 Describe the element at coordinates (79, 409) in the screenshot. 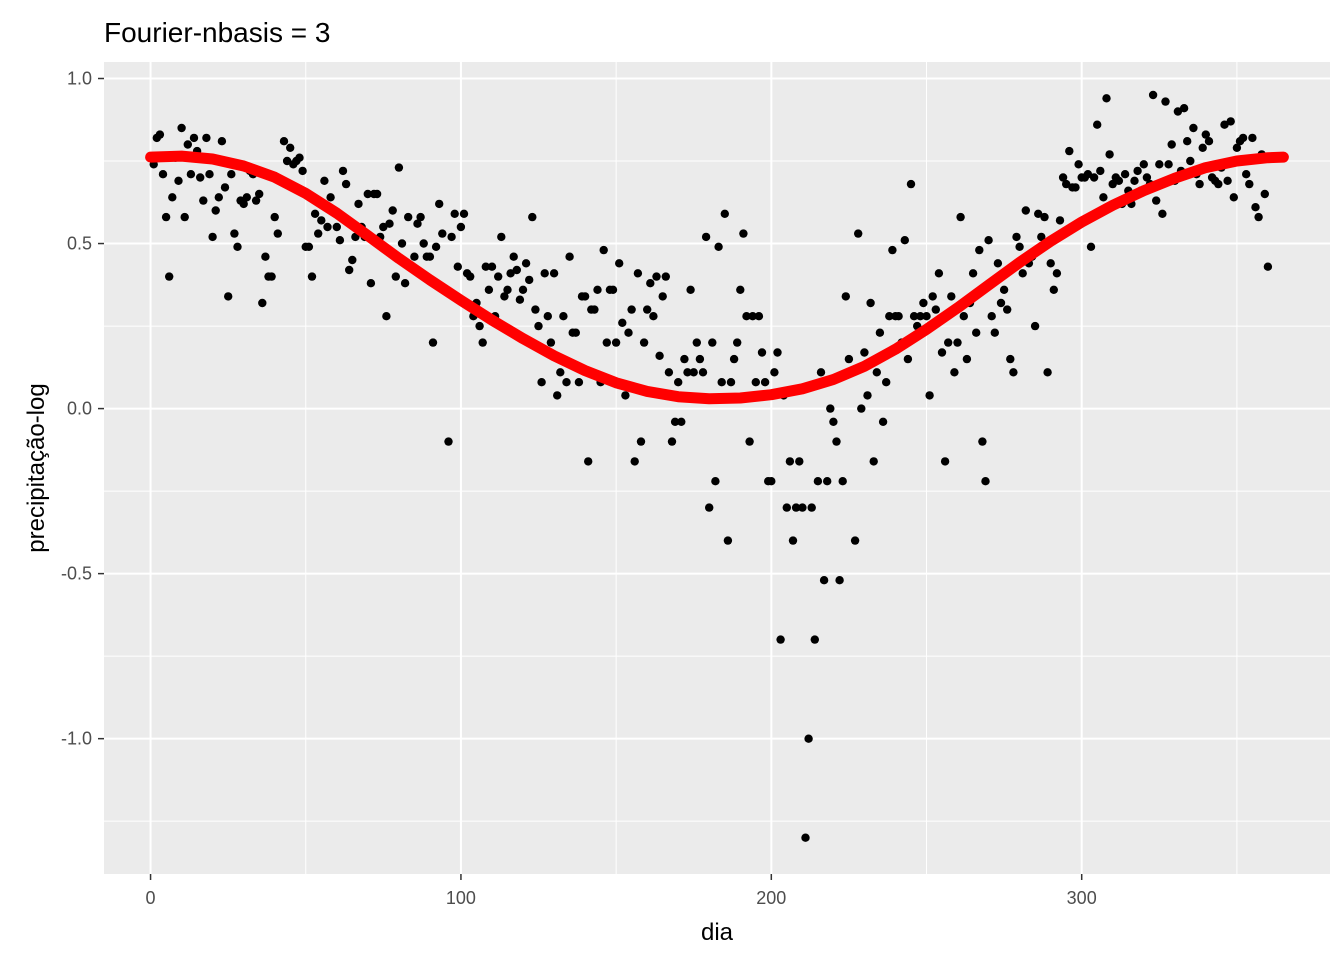

I see `y-tick-label: 0.0` at that location.